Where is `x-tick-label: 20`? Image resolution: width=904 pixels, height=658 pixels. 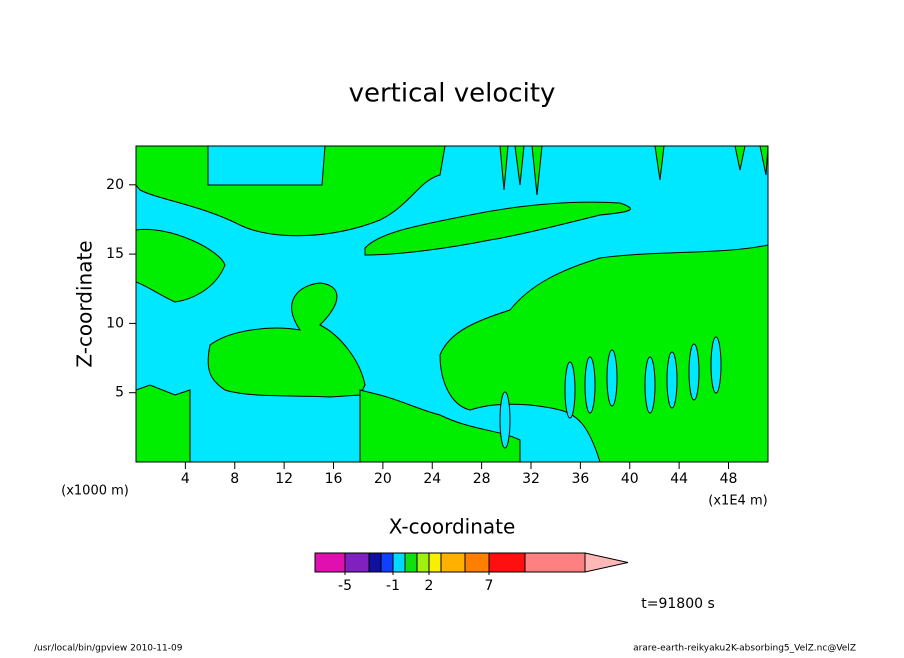
x-tick-label: 20 is located at coordinates (383, 479).